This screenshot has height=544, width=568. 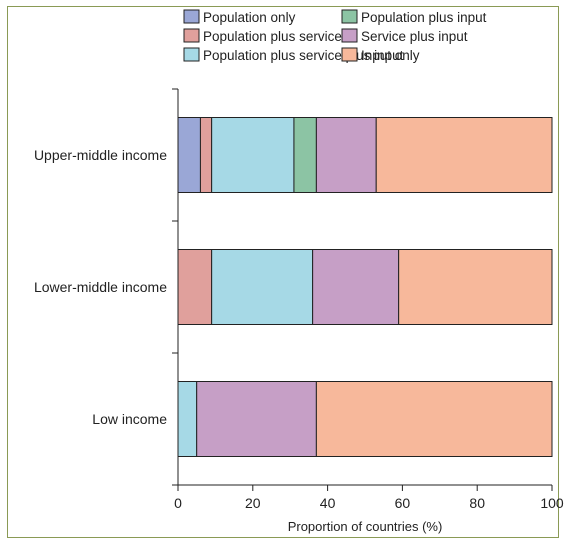 I want to click on legend-label-input-only: Input only, so click(x=390, y=55).